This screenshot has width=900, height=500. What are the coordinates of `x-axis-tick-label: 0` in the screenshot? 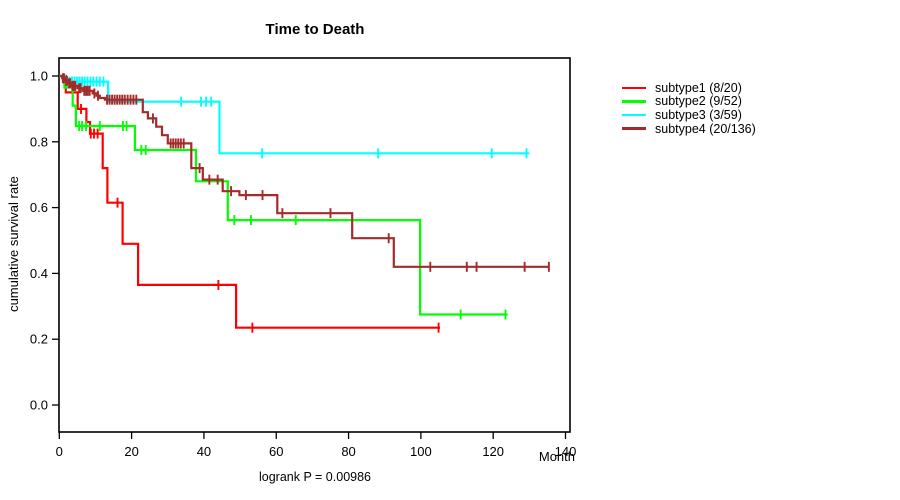 It's located at (59, 451).